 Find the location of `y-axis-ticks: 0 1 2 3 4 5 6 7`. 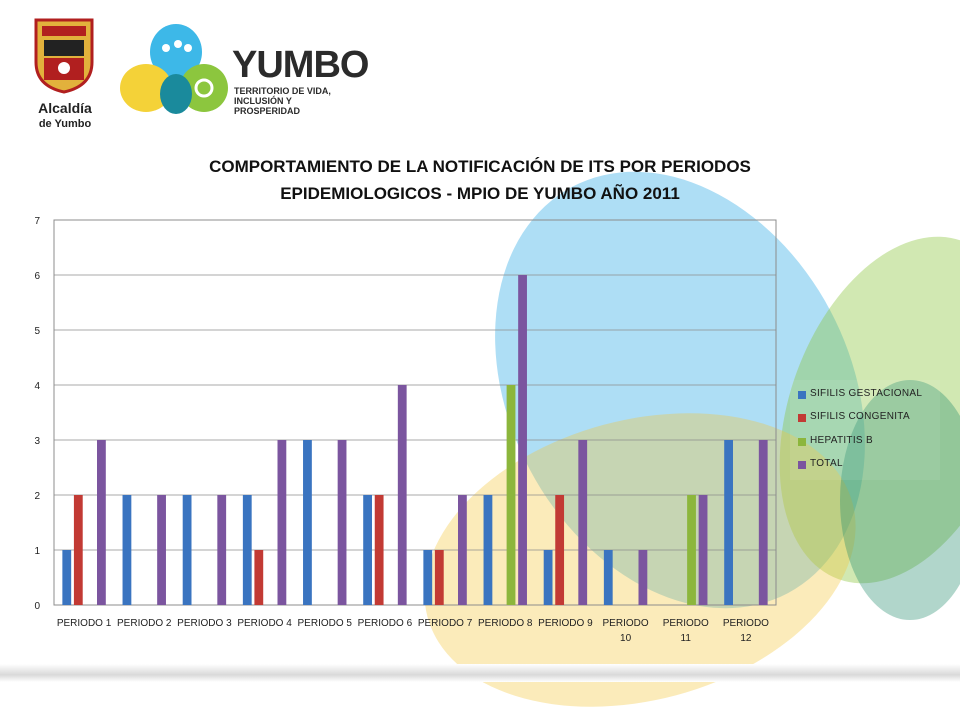

y-axis-ticks: 0 1 2 3 4 5 6 7 is located at coordinates (37, 414).